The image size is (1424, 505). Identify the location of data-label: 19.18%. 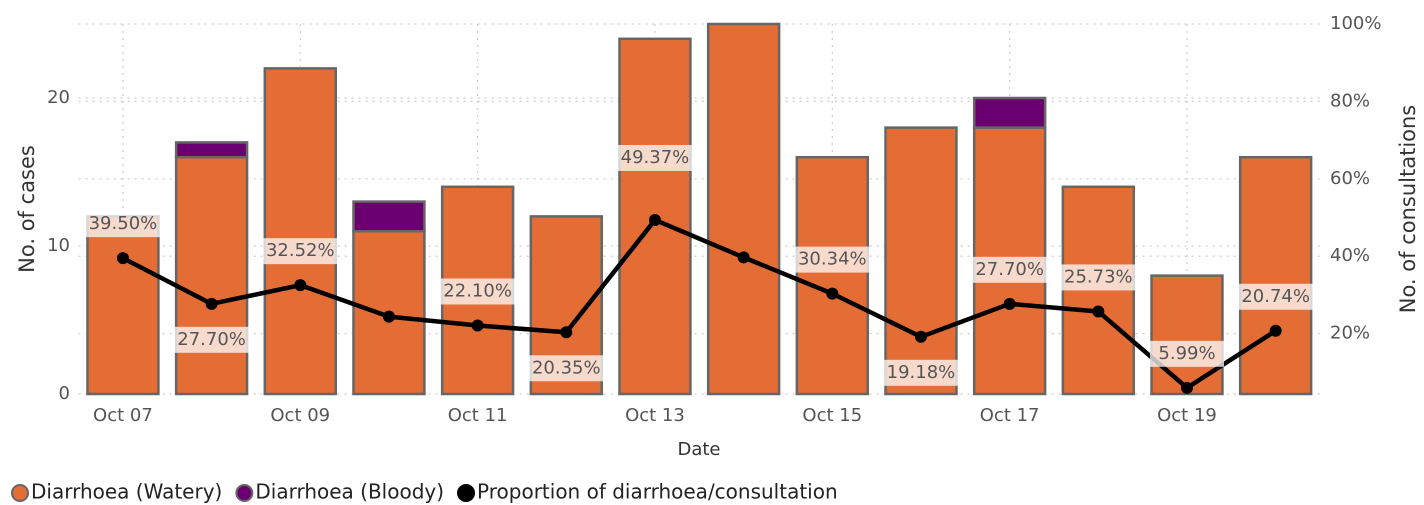
(921, 372).